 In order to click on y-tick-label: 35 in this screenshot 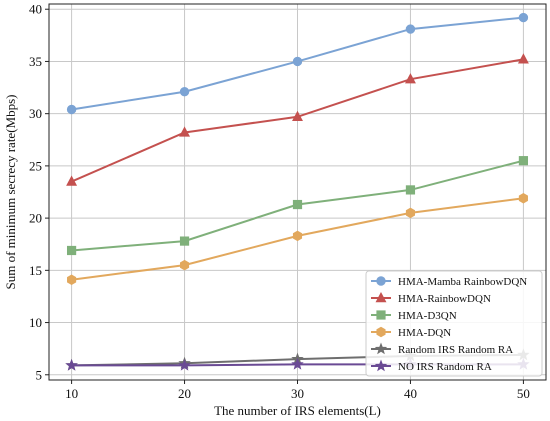, I will do `click(35, 61)`.